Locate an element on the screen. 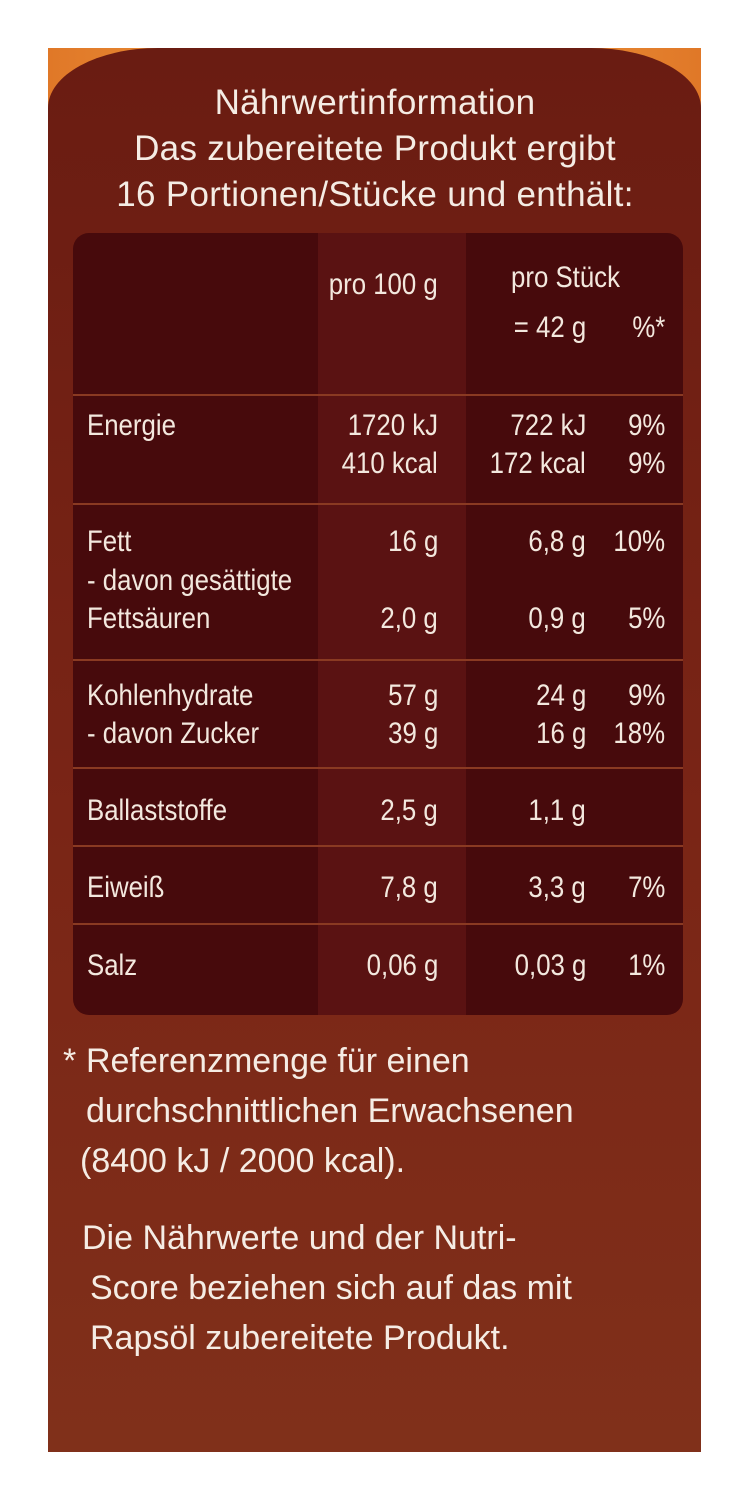 This screenshot has width=750, height=1500. header-line-3: 16 Portionen/Stücke und enthält: is located at coordinates (375, 194).